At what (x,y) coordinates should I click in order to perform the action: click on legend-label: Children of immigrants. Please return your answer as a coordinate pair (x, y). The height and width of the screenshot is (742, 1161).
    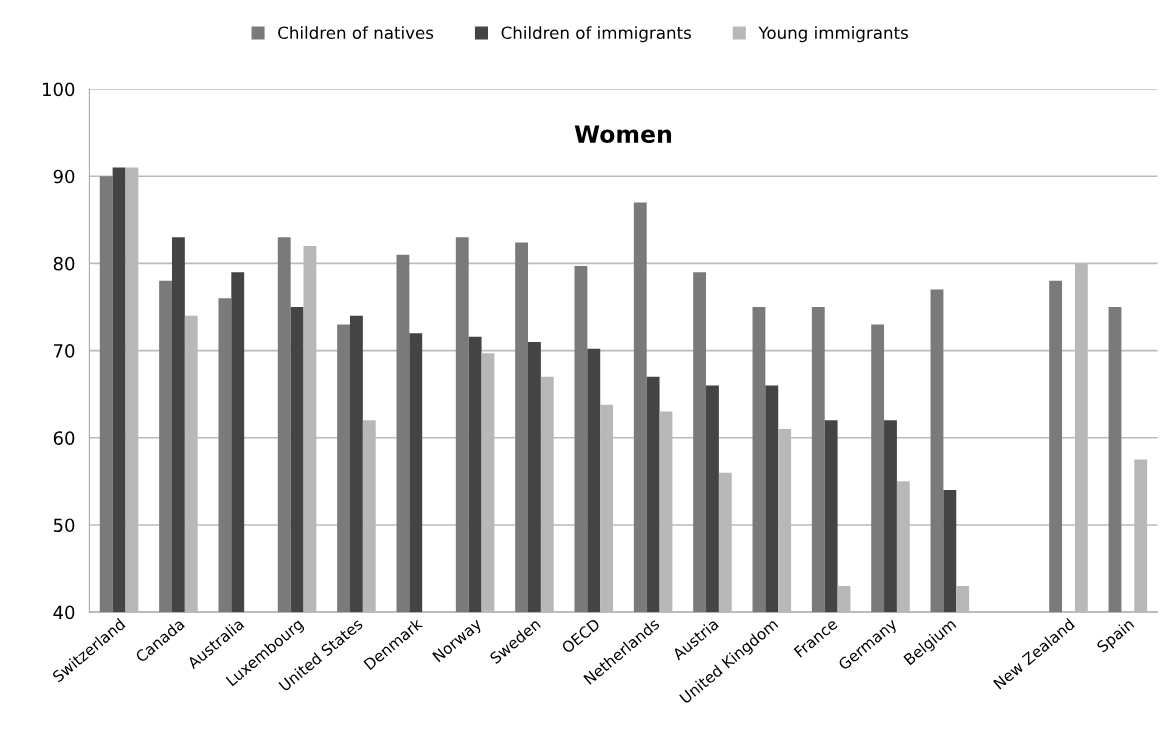
    Looking at the image, I should click on (596, 34).